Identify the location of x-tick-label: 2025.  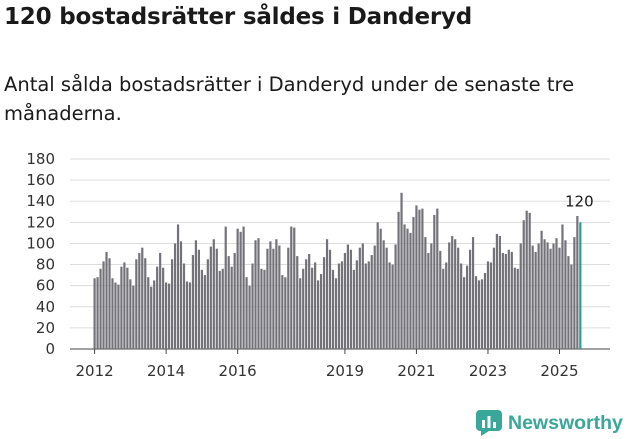
(559, 371).